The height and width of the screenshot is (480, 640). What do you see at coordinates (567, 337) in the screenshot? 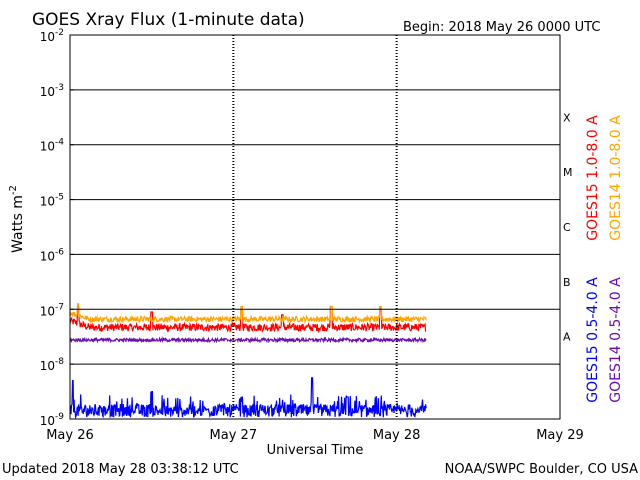
I see `flare-class-label: A` at bounding box center [567, 337].